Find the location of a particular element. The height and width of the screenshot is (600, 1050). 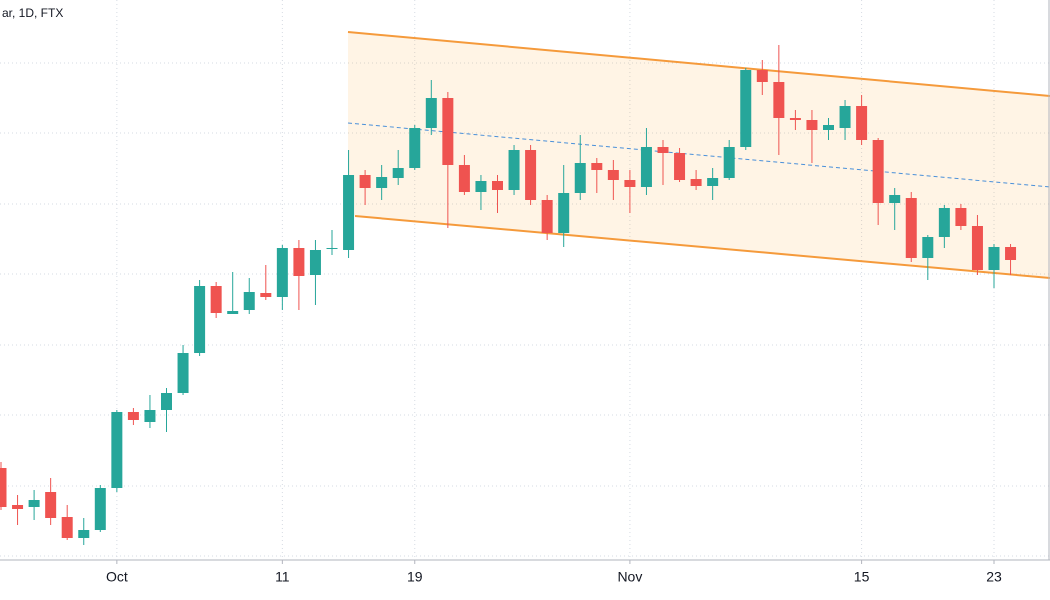

channel-upper is located at coordinates (698, 64).